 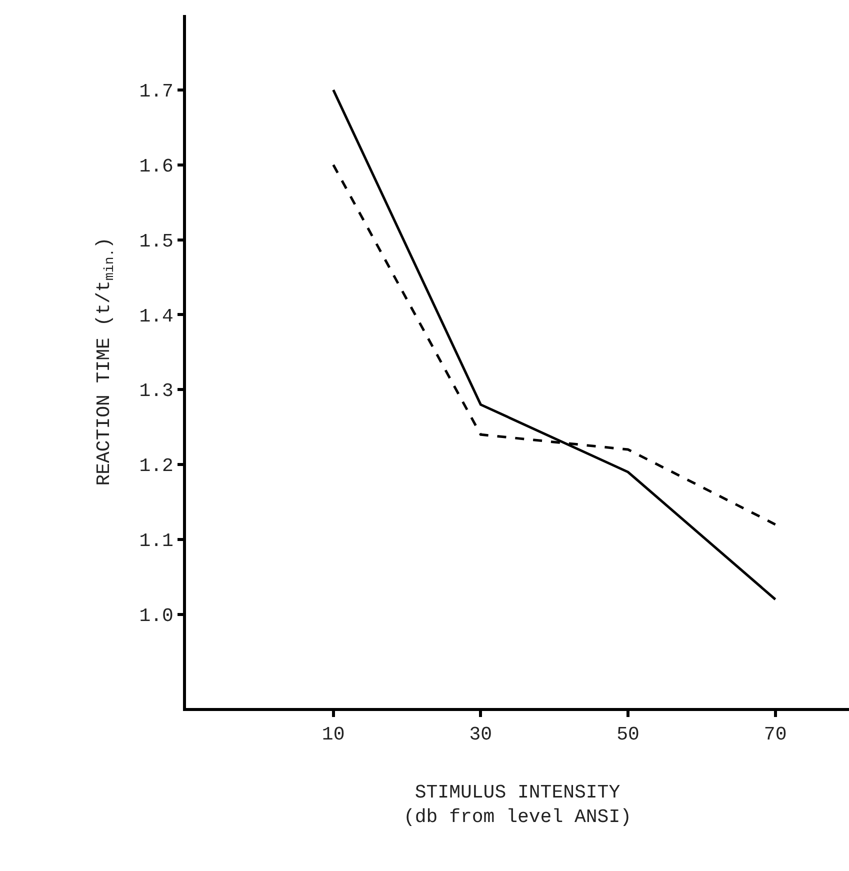 I want to click on x-tick-label: 50, so click(x=628, y=735).